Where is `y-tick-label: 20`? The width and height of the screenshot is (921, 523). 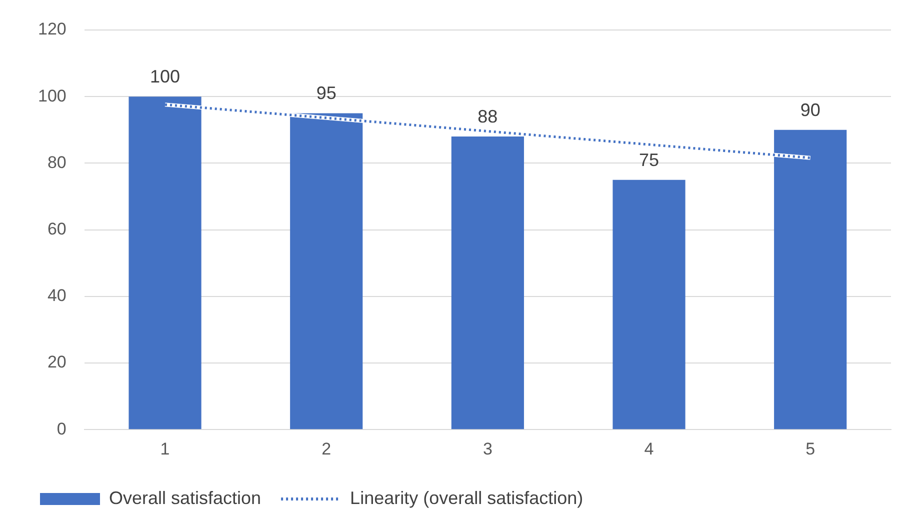 y-tick-label: 20 is located at coordinates (56, 362).